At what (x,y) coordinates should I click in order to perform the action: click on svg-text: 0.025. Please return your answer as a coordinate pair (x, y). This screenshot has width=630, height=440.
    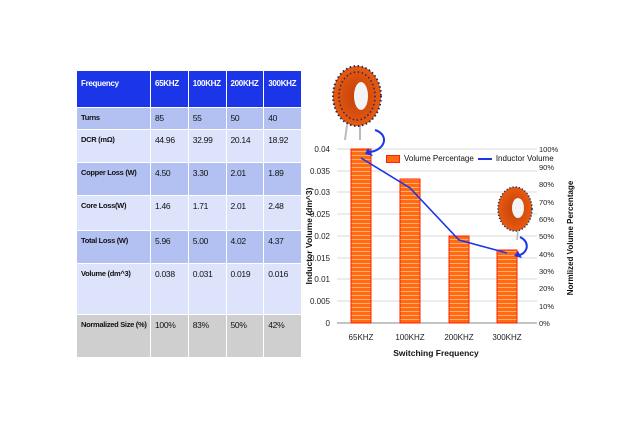
    Looking at the image, I should click on (320, 214).